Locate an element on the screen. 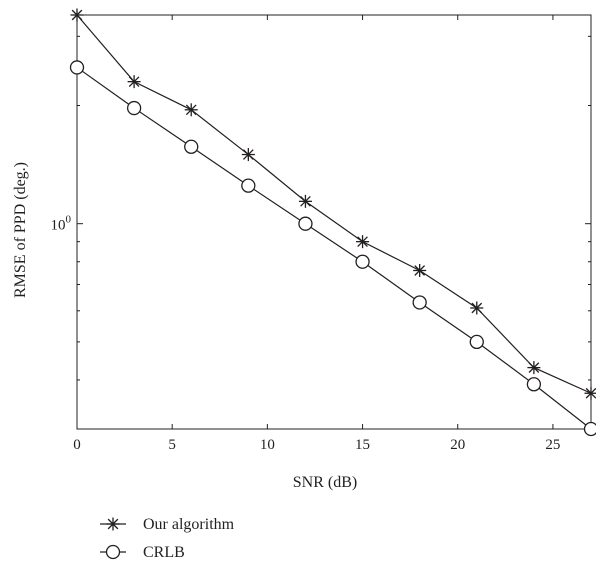 Image resolution: width=596 pixels, height=565 pixels. x-tick-label: 0 is located at coordinates (77, 445).